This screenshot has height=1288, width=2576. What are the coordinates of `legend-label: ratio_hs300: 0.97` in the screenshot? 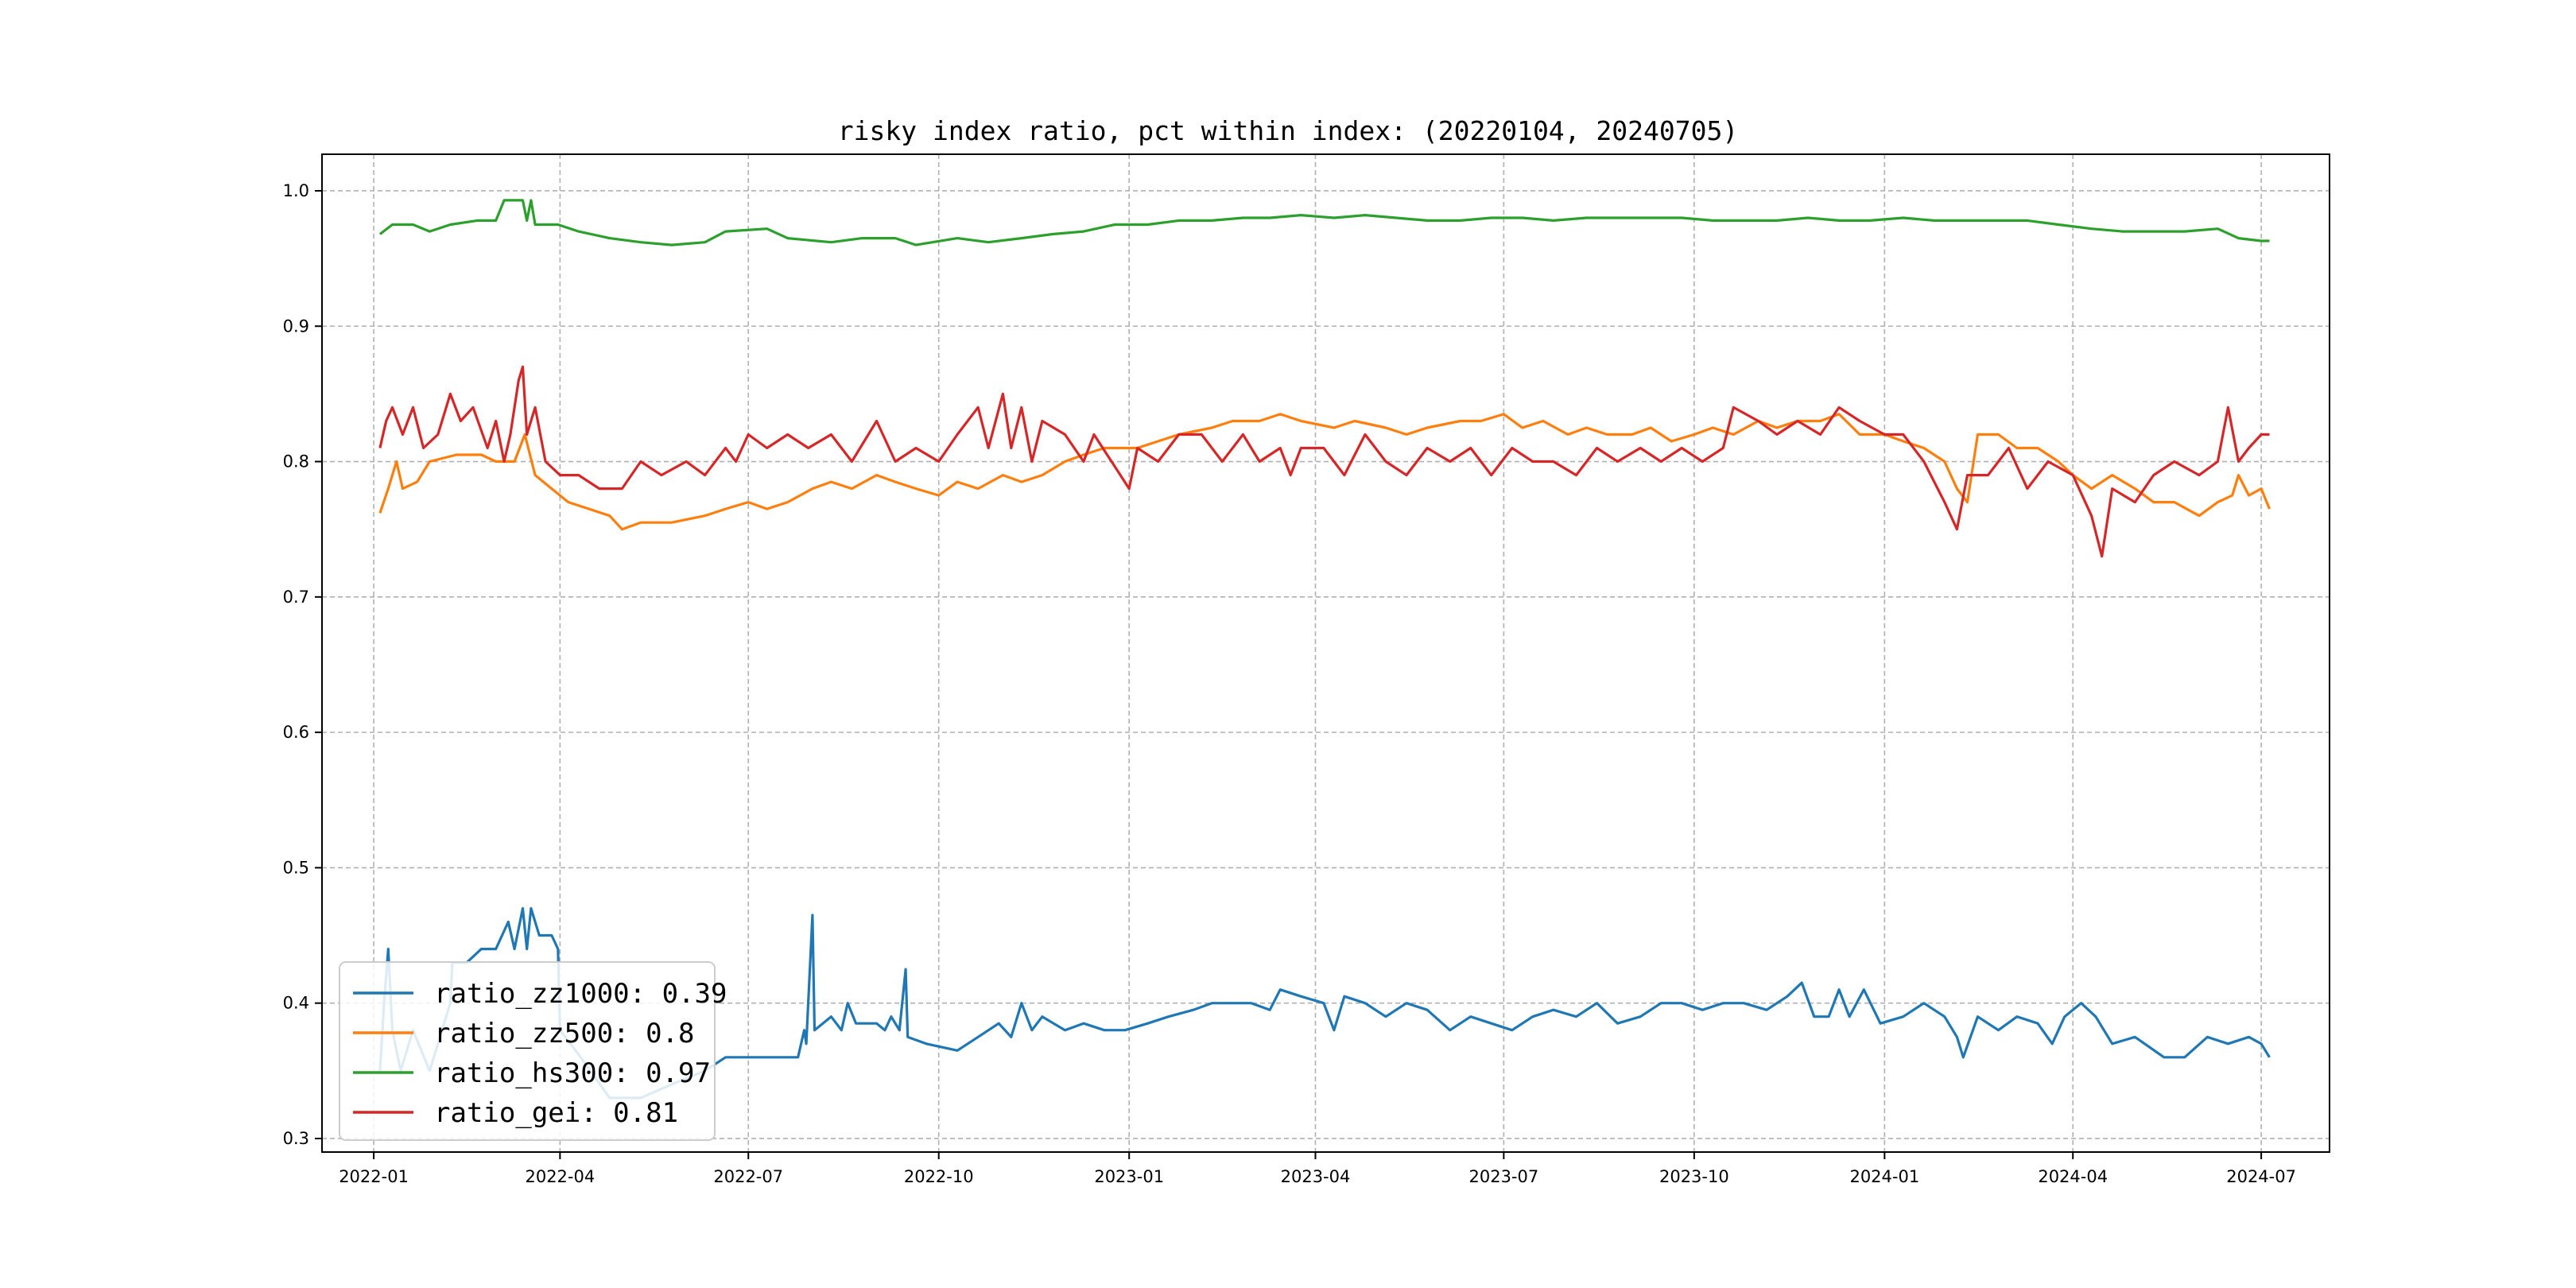 It's located at (572, 1073).